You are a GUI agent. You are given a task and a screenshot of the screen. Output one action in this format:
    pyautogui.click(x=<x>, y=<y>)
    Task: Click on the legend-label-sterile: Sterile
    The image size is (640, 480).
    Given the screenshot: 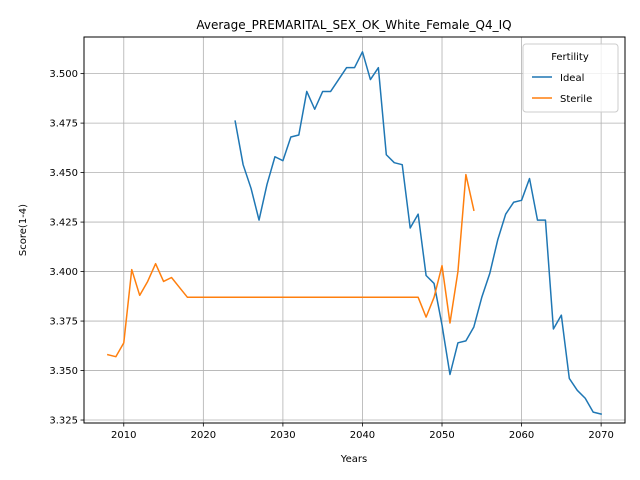 What is the action you would take?
    pyautogui.click(x=576, y=99)
    